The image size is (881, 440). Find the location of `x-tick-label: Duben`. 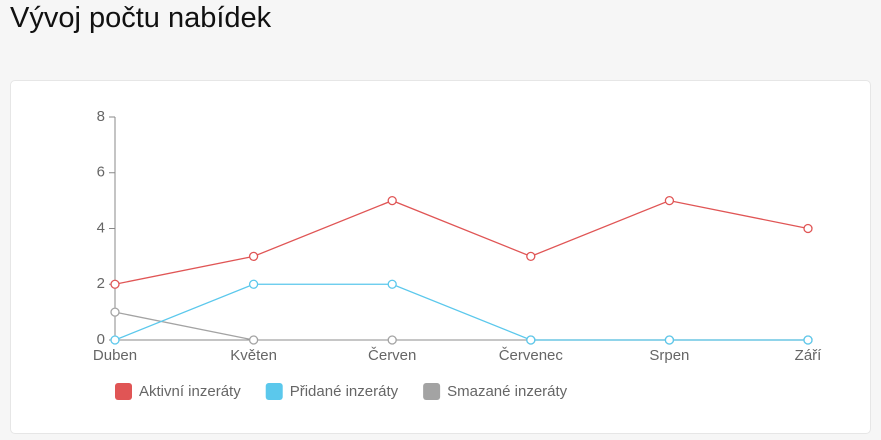

x-tick-label: Duben is located at coordinates (115, 355).